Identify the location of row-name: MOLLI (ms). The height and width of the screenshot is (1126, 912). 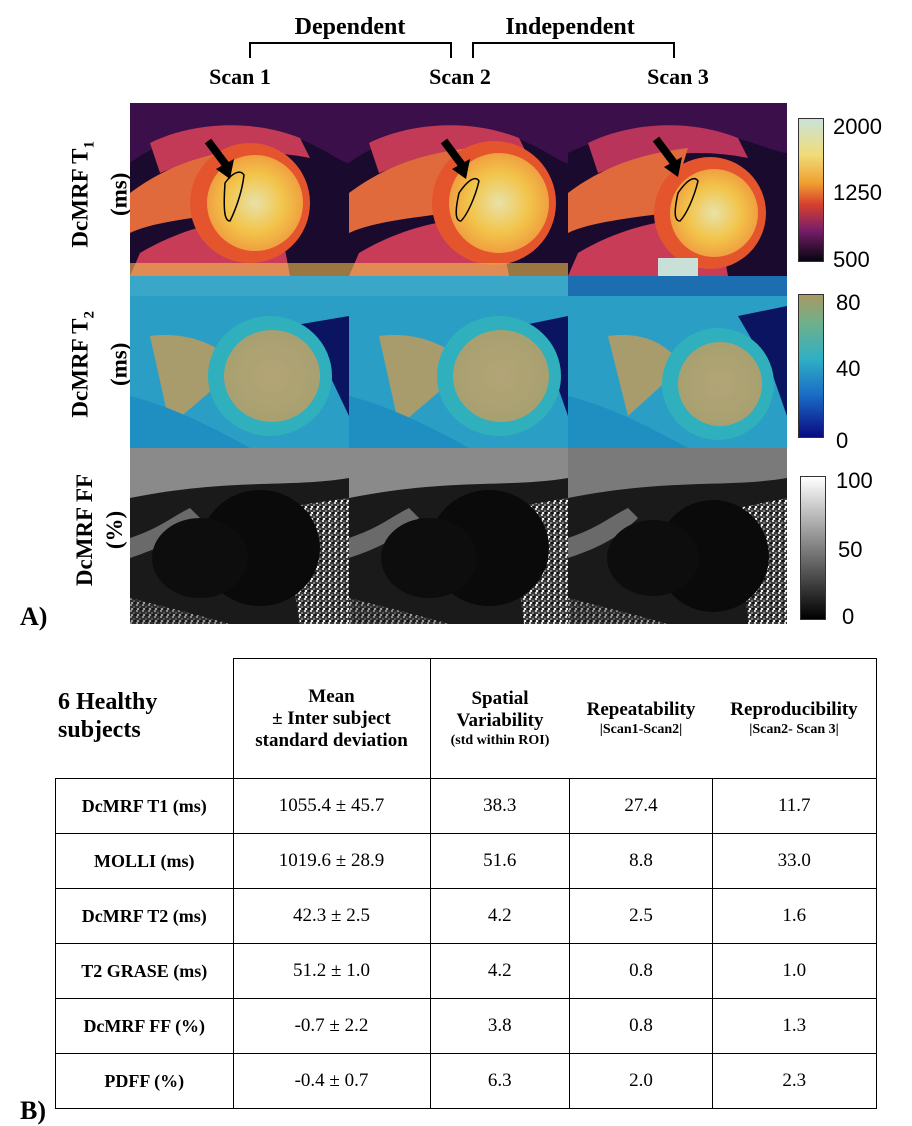
(144, 861).